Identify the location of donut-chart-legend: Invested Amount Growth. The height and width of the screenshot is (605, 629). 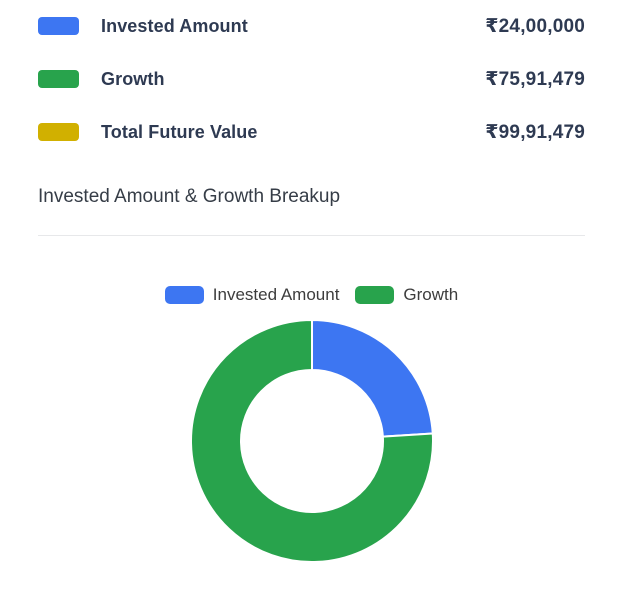
(311, 295).